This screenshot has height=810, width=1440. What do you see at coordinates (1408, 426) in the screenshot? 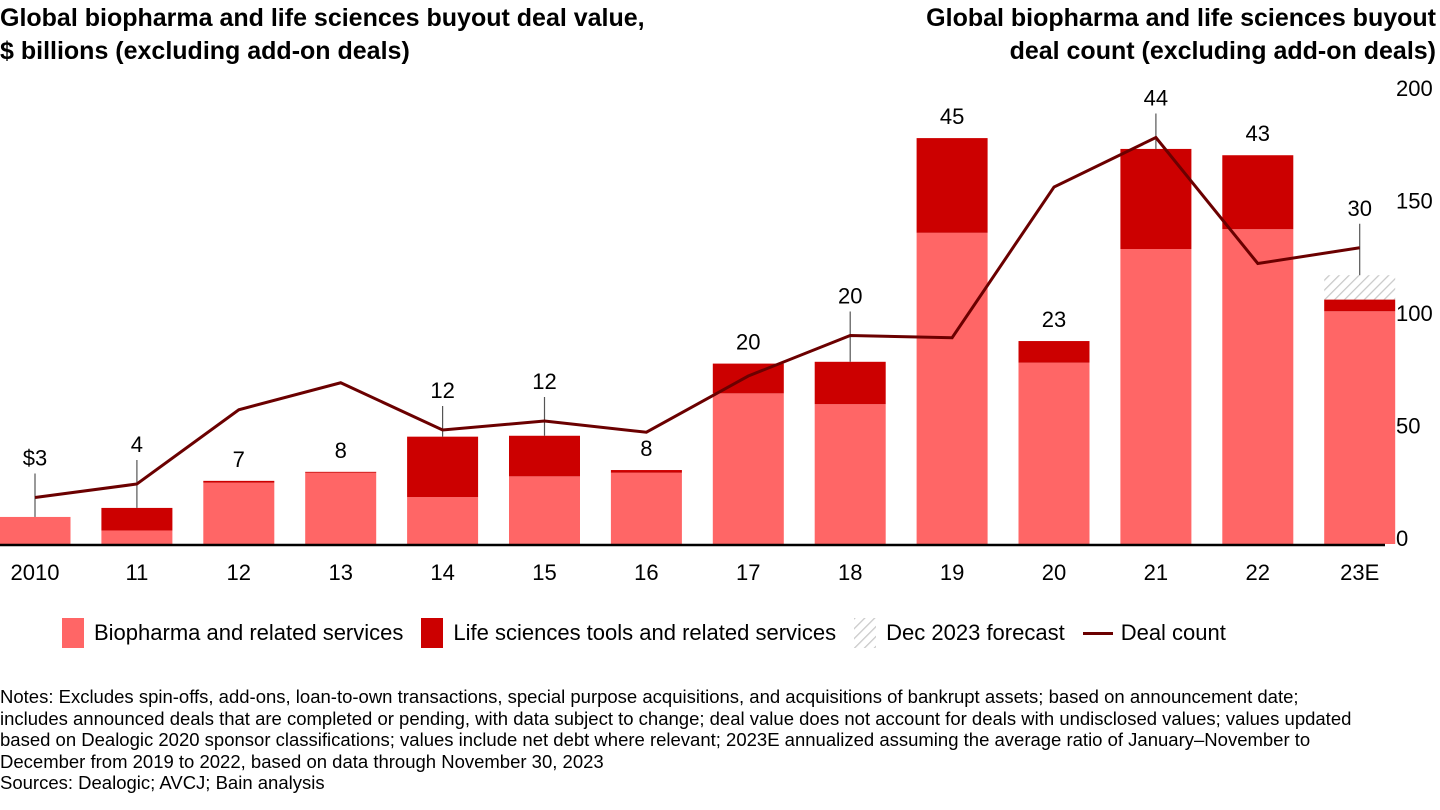
I see `right-axis-tick-label: 50` at bounding box center [1408, 426].